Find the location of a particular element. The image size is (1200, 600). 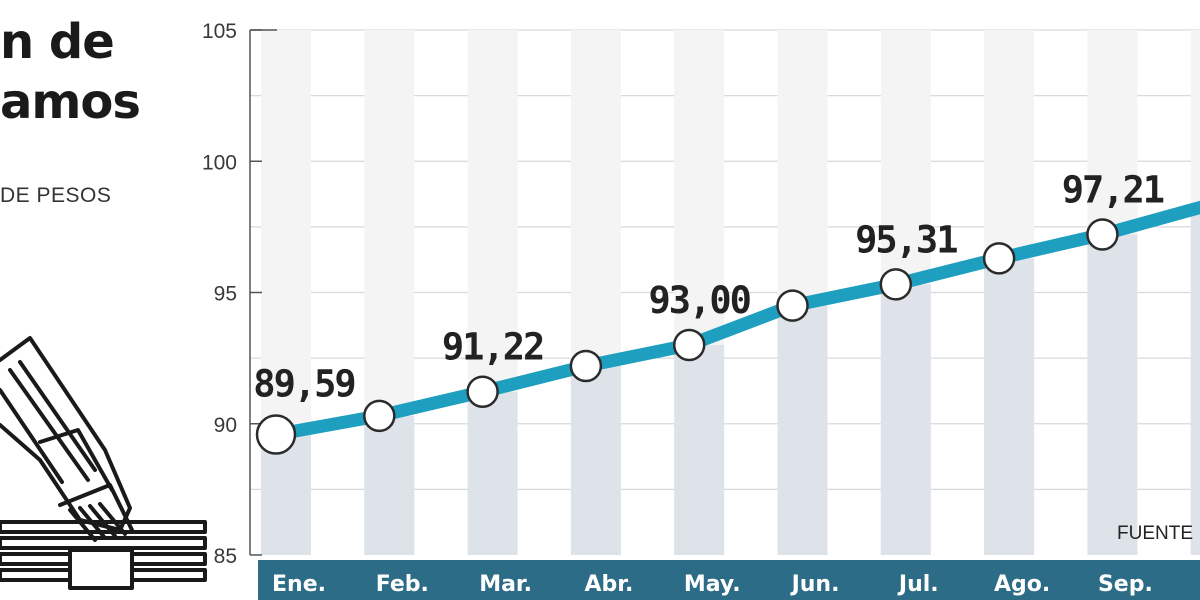

x-tick-label: Jun. is located at coordinates (815, 584).